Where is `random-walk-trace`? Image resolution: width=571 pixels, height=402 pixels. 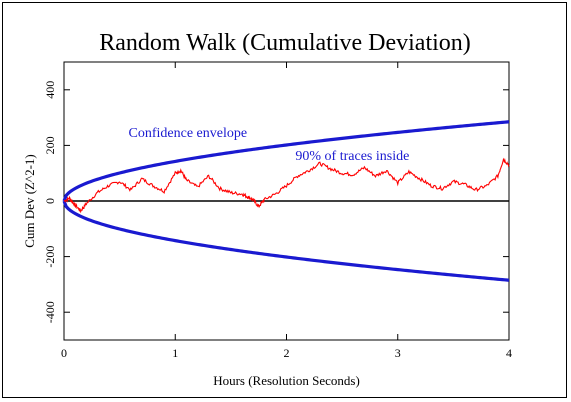
random-walk-trace is located at coordinates (286, 185).